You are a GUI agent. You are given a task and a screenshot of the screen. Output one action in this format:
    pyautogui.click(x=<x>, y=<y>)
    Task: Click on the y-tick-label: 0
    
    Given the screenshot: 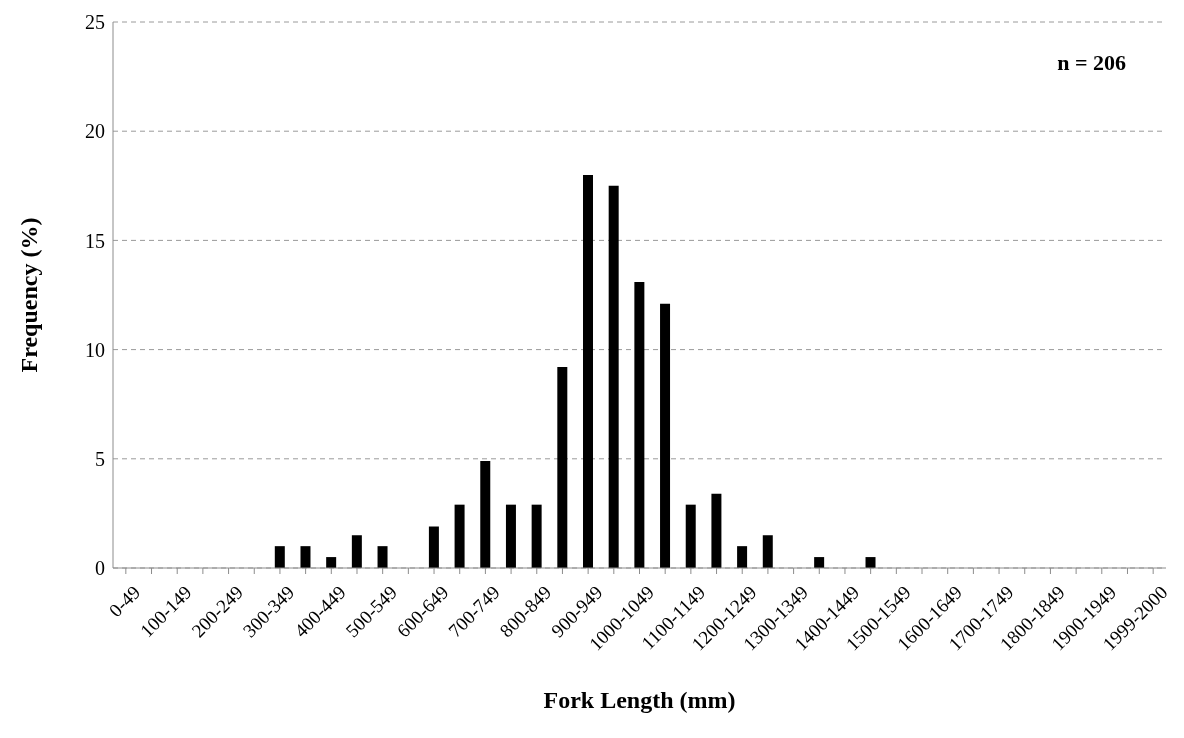 What is the action you would take?
    pyautogui.click(x=100, y=568)
    